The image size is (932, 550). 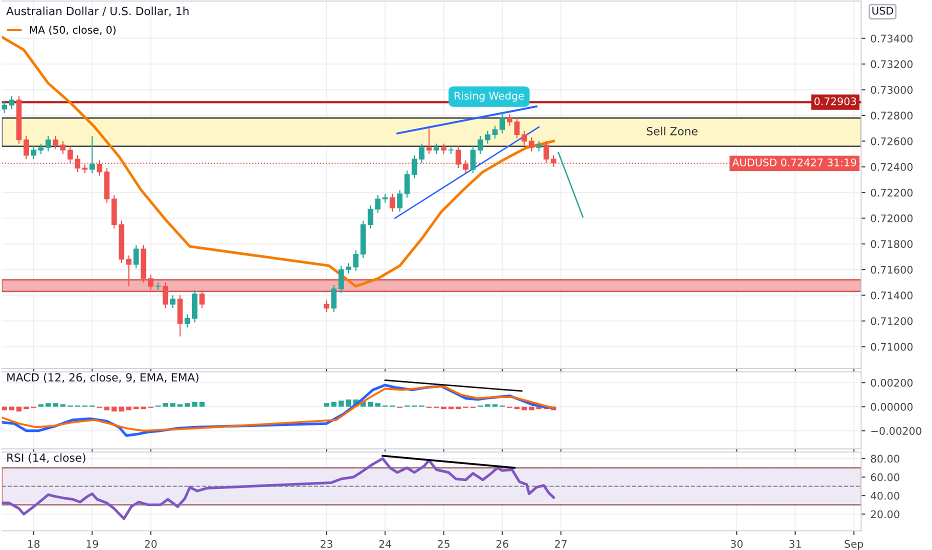 I want to click on chart-title: MACD (12, 26, close, 9, EMA, EMA), so click(x=102, y=377).